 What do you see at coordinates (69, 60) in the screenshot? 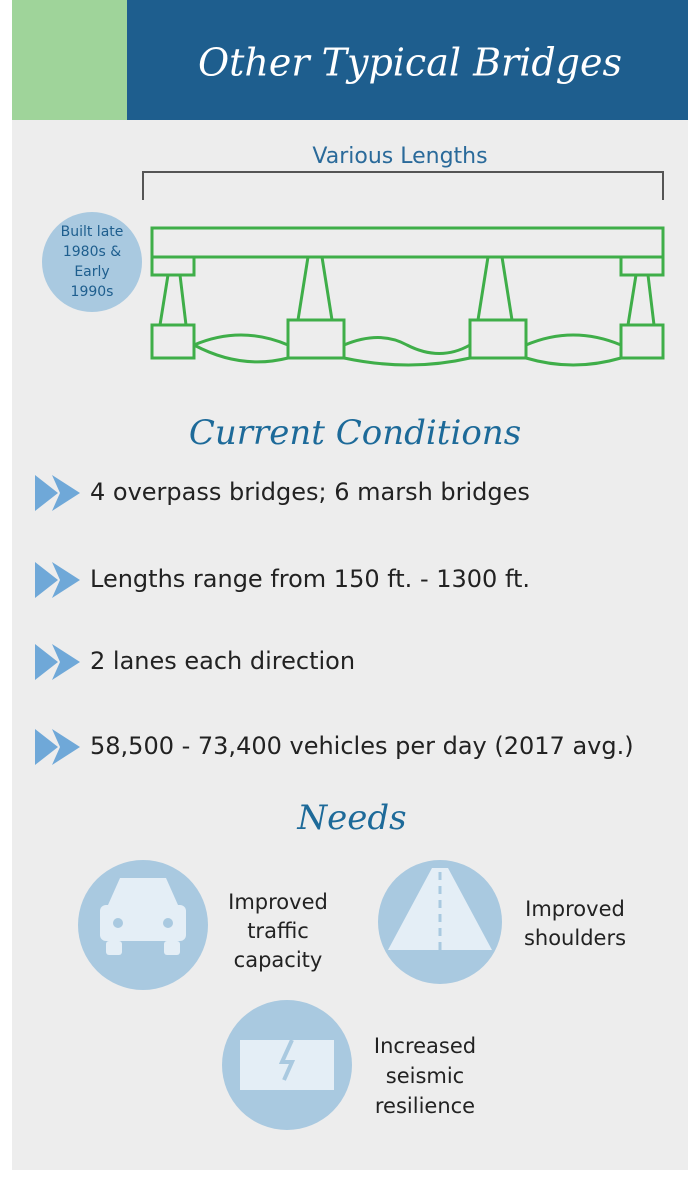
I see `header-accent` at bounding box center [69, 60].